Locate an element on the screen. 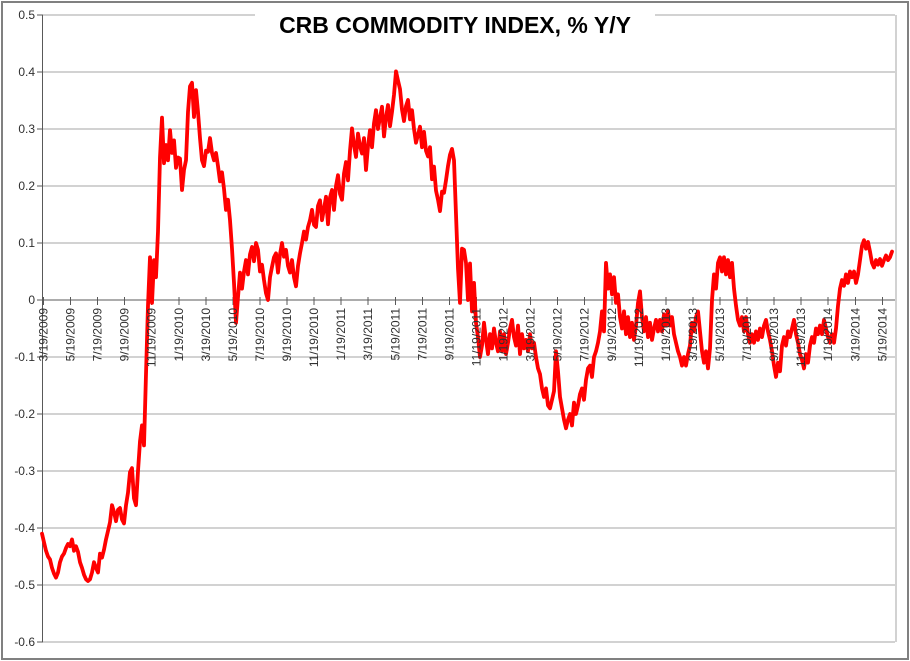 This screenshot has height=661, width=910. x-tick-label: 11/19/2011 is located at coordinates (476, 337).